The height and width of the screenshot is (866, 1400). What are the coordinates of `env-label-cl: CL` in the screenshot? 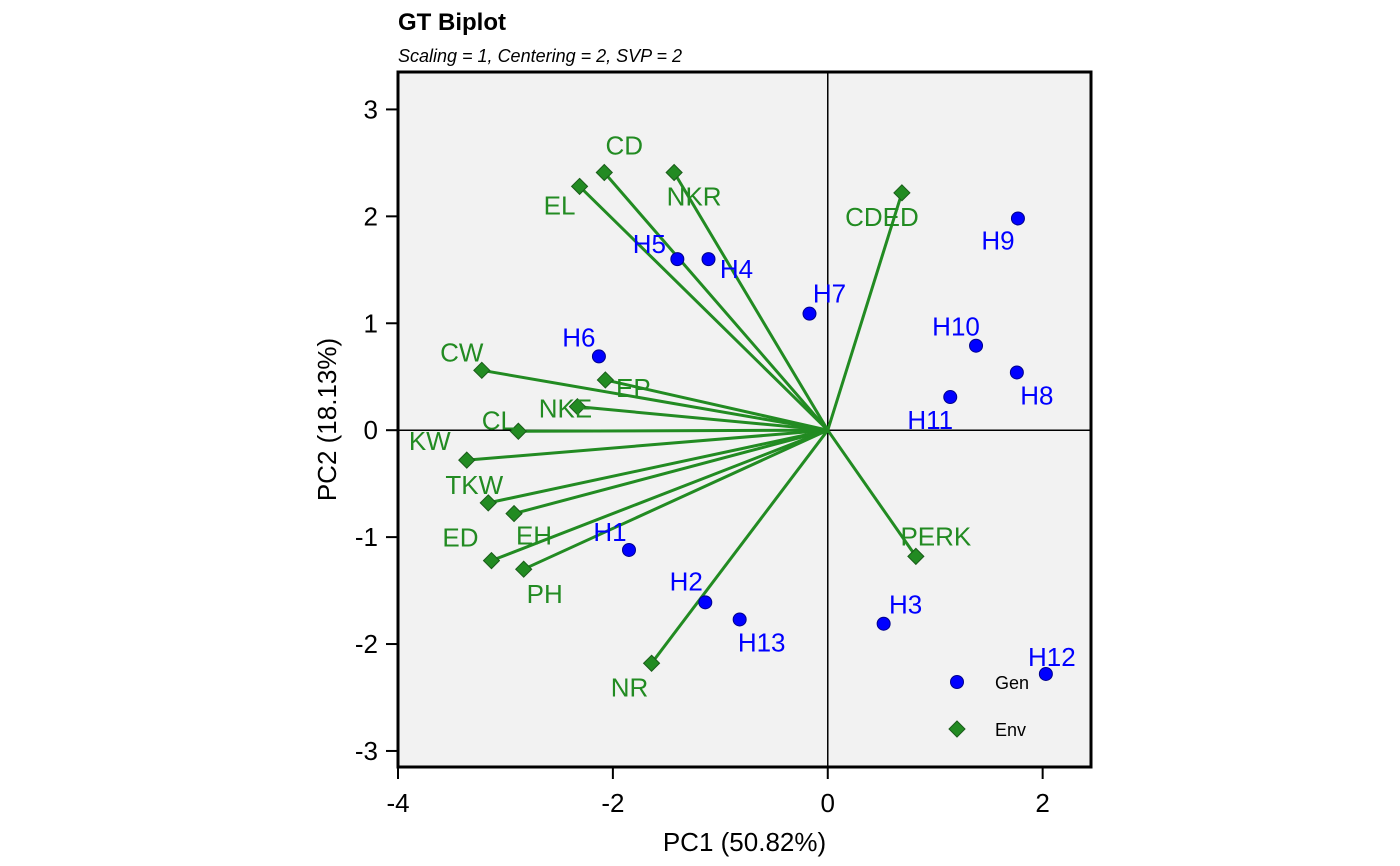 It's located at (498, 420).